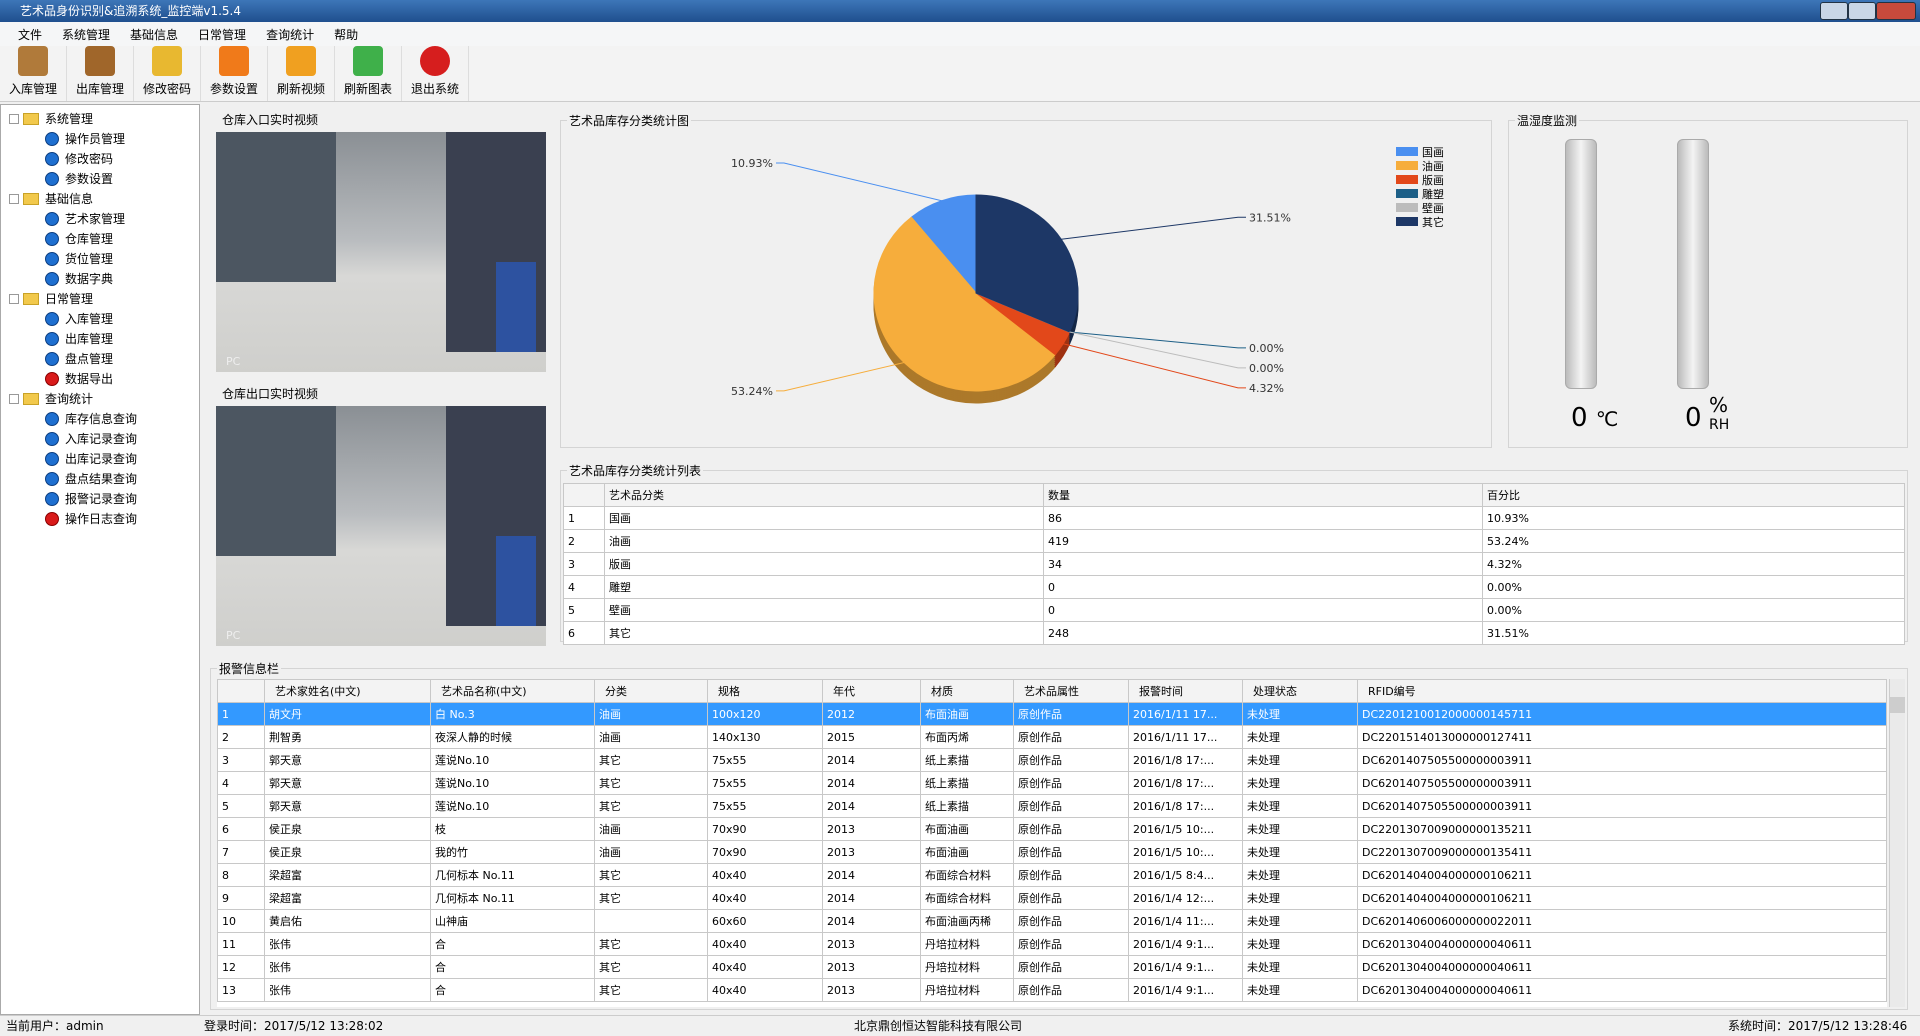 The image size is (1920, 1036). What do you see at coordinates (512, 691) in the screenshot?
I see `column-header: 艺术品名称(中文)` at bounding box center [512, 691].